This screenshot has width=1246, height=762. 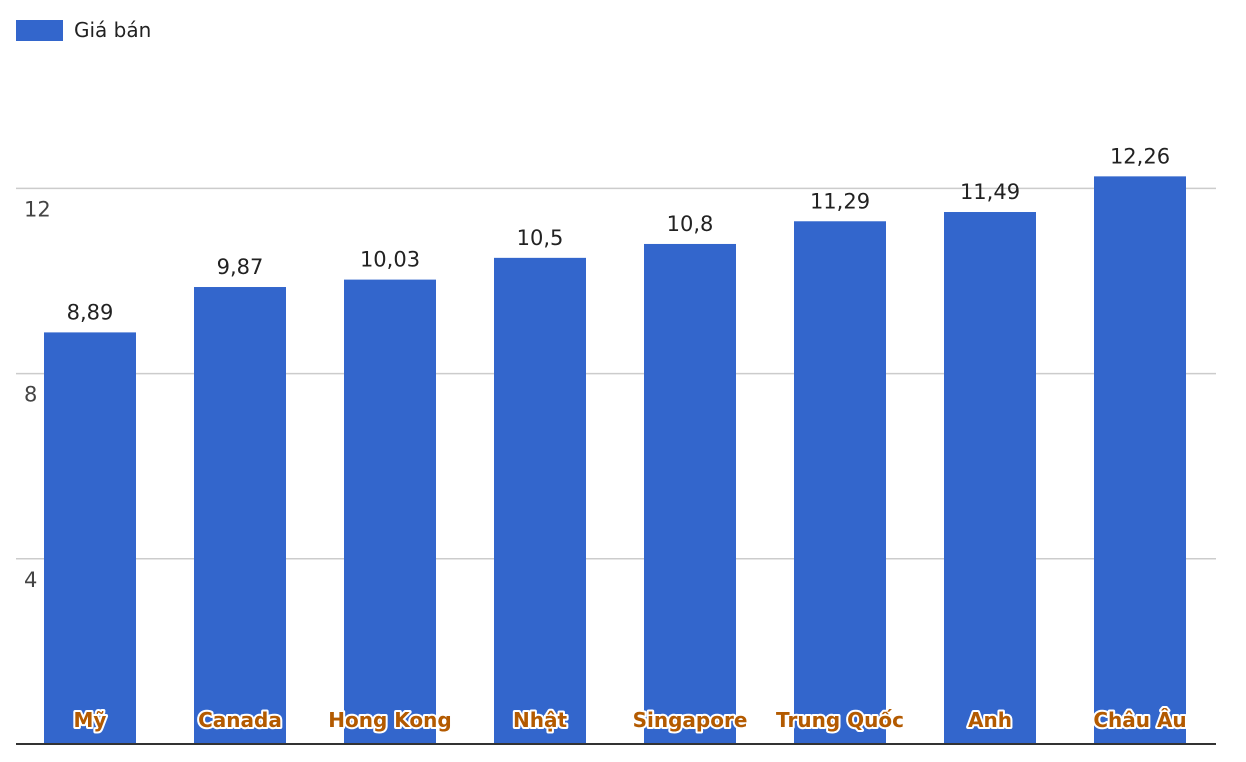 I want to click on data-label: 9,87, so click(x=240, y=267).